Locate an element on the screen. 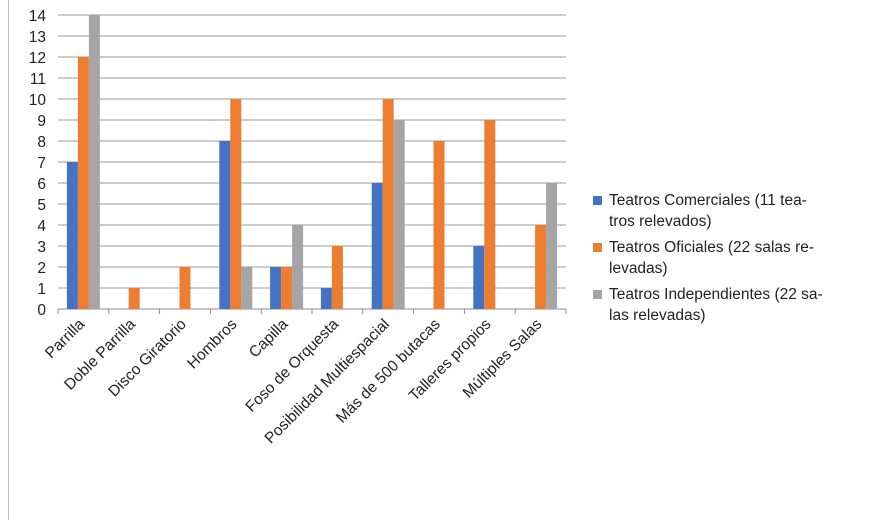  y-tick-label: 3 is located at coordinates (41, 247).